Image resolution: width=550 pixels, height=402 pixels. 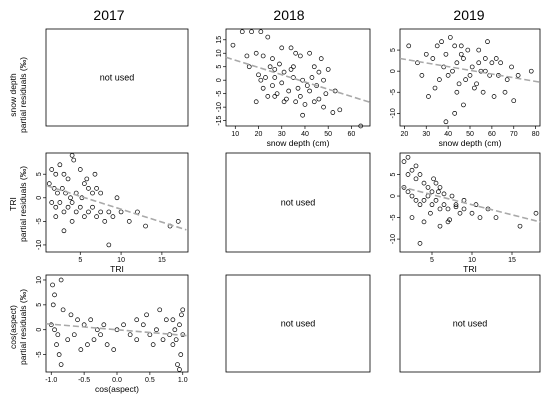 I want to click on y-tick-label: -15, so click(x=219, y=120).